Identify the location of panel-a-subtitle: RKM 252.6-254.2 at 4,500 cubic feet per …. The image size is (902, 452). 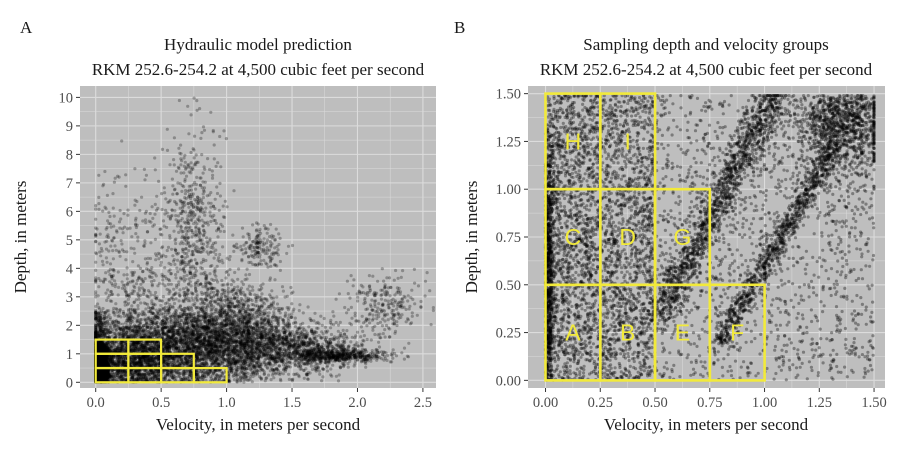
(258, 69).